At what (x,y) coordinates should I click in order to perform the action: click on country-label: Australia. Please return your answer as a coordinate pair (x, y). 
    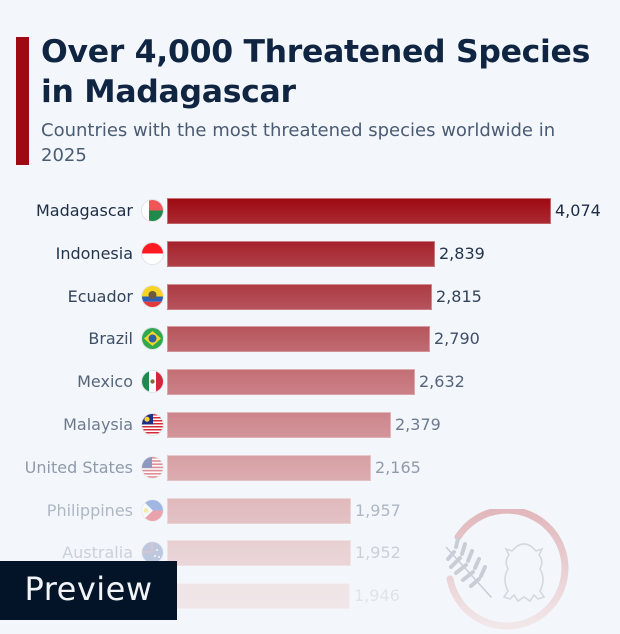
    Looking at the image, I should click on (97, 552).